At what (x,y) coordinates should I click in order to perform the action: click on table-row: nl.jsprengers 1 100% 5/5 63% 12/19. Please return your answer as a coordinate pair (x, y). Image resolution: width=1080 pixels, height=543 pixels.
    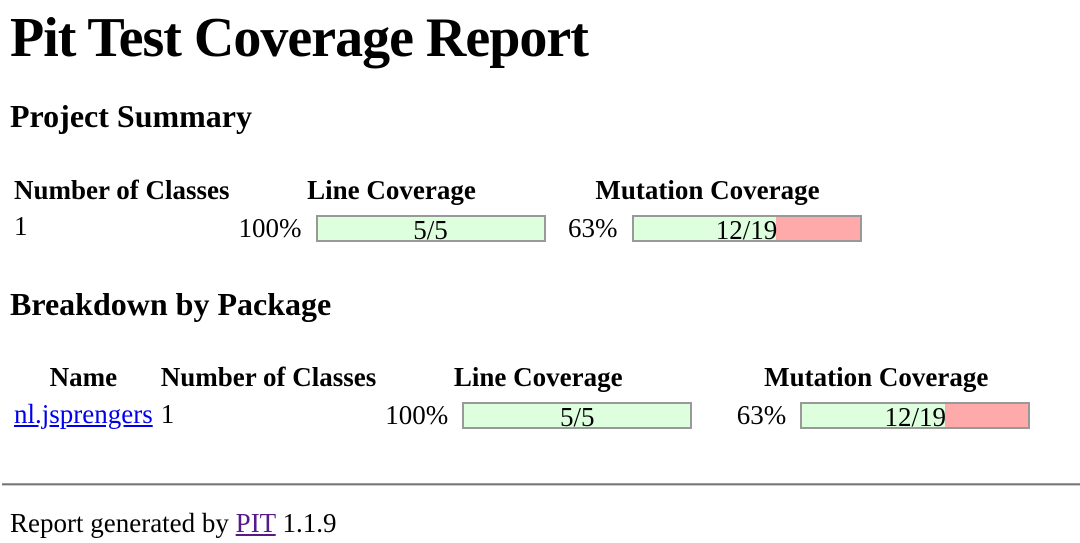
    Looking at the image, I should click on (522, 413).